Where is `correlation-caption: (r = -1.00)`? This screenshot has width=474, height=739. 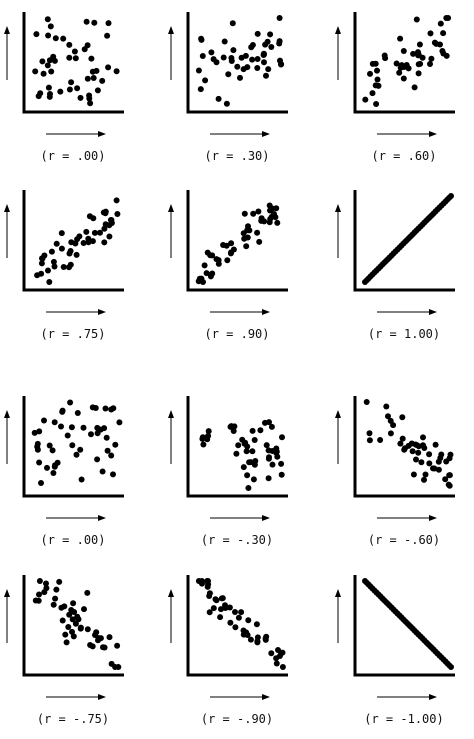 correlation-caption: (r = -1.00) is located at coordinates (403, 719).